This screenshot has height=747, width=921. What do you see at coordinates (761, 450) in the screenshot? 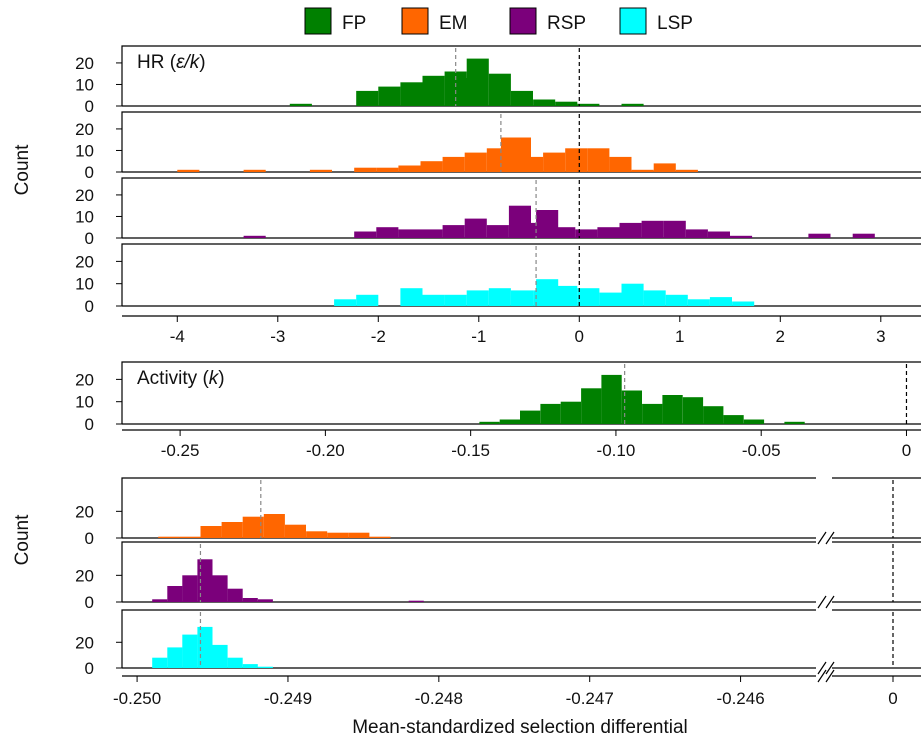
I see `x-tick-label: -0.05` at bounding box center [761, 450].